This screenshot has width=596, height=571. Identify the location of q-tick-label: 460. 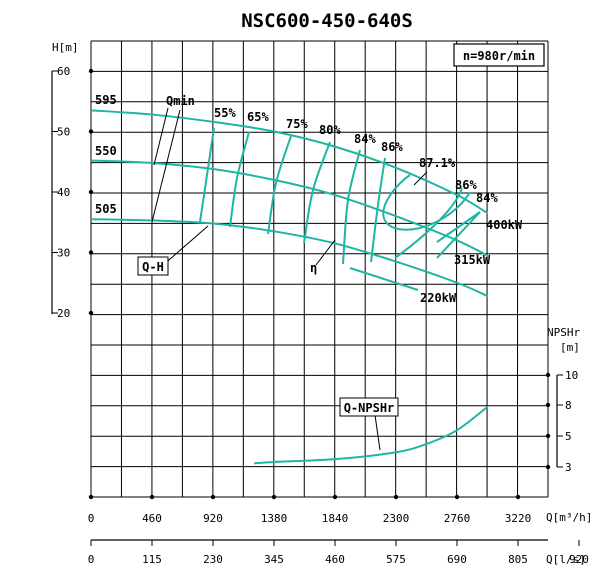
(152, 518).